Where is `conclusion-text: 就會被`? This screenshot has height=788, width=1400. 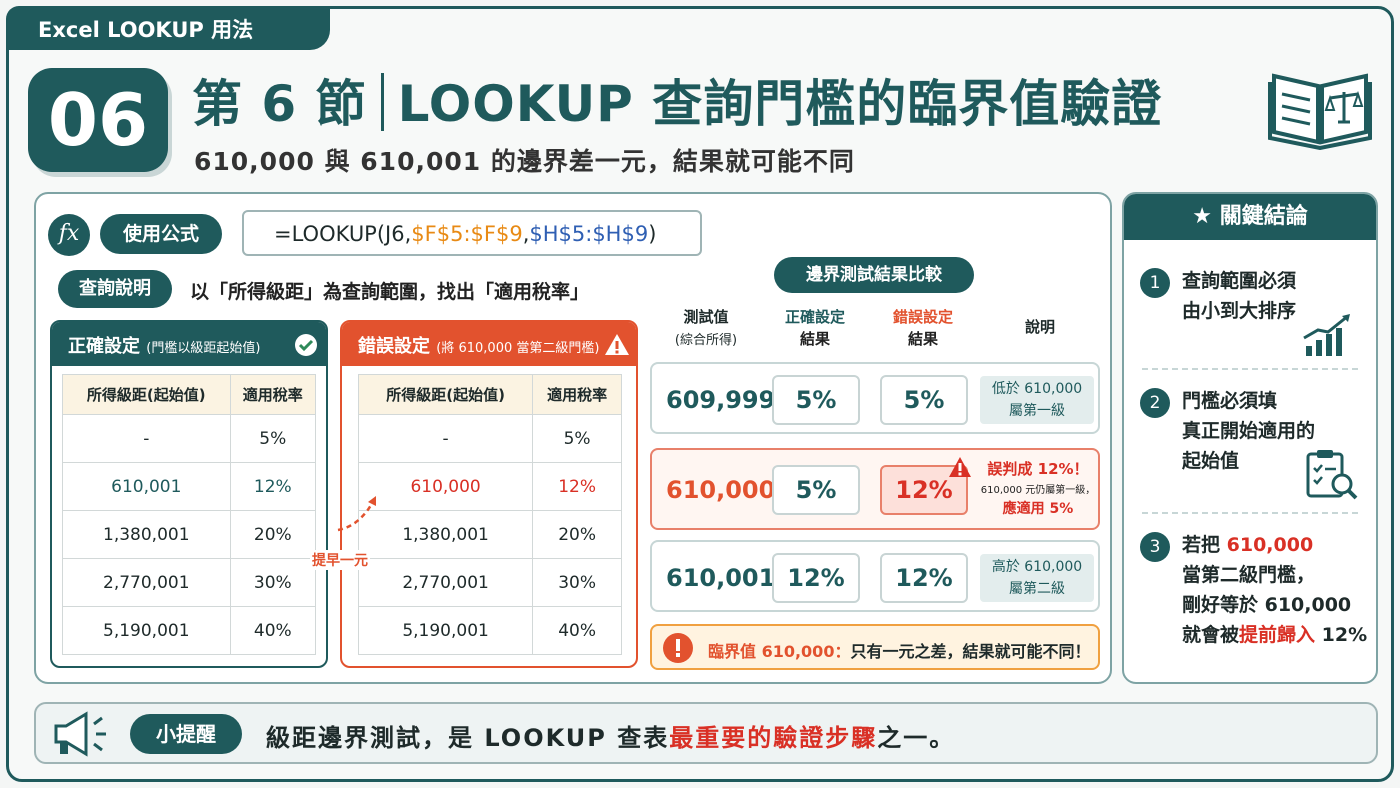
conclusion-text: 就會被 is located at coordinates (1211, 635).